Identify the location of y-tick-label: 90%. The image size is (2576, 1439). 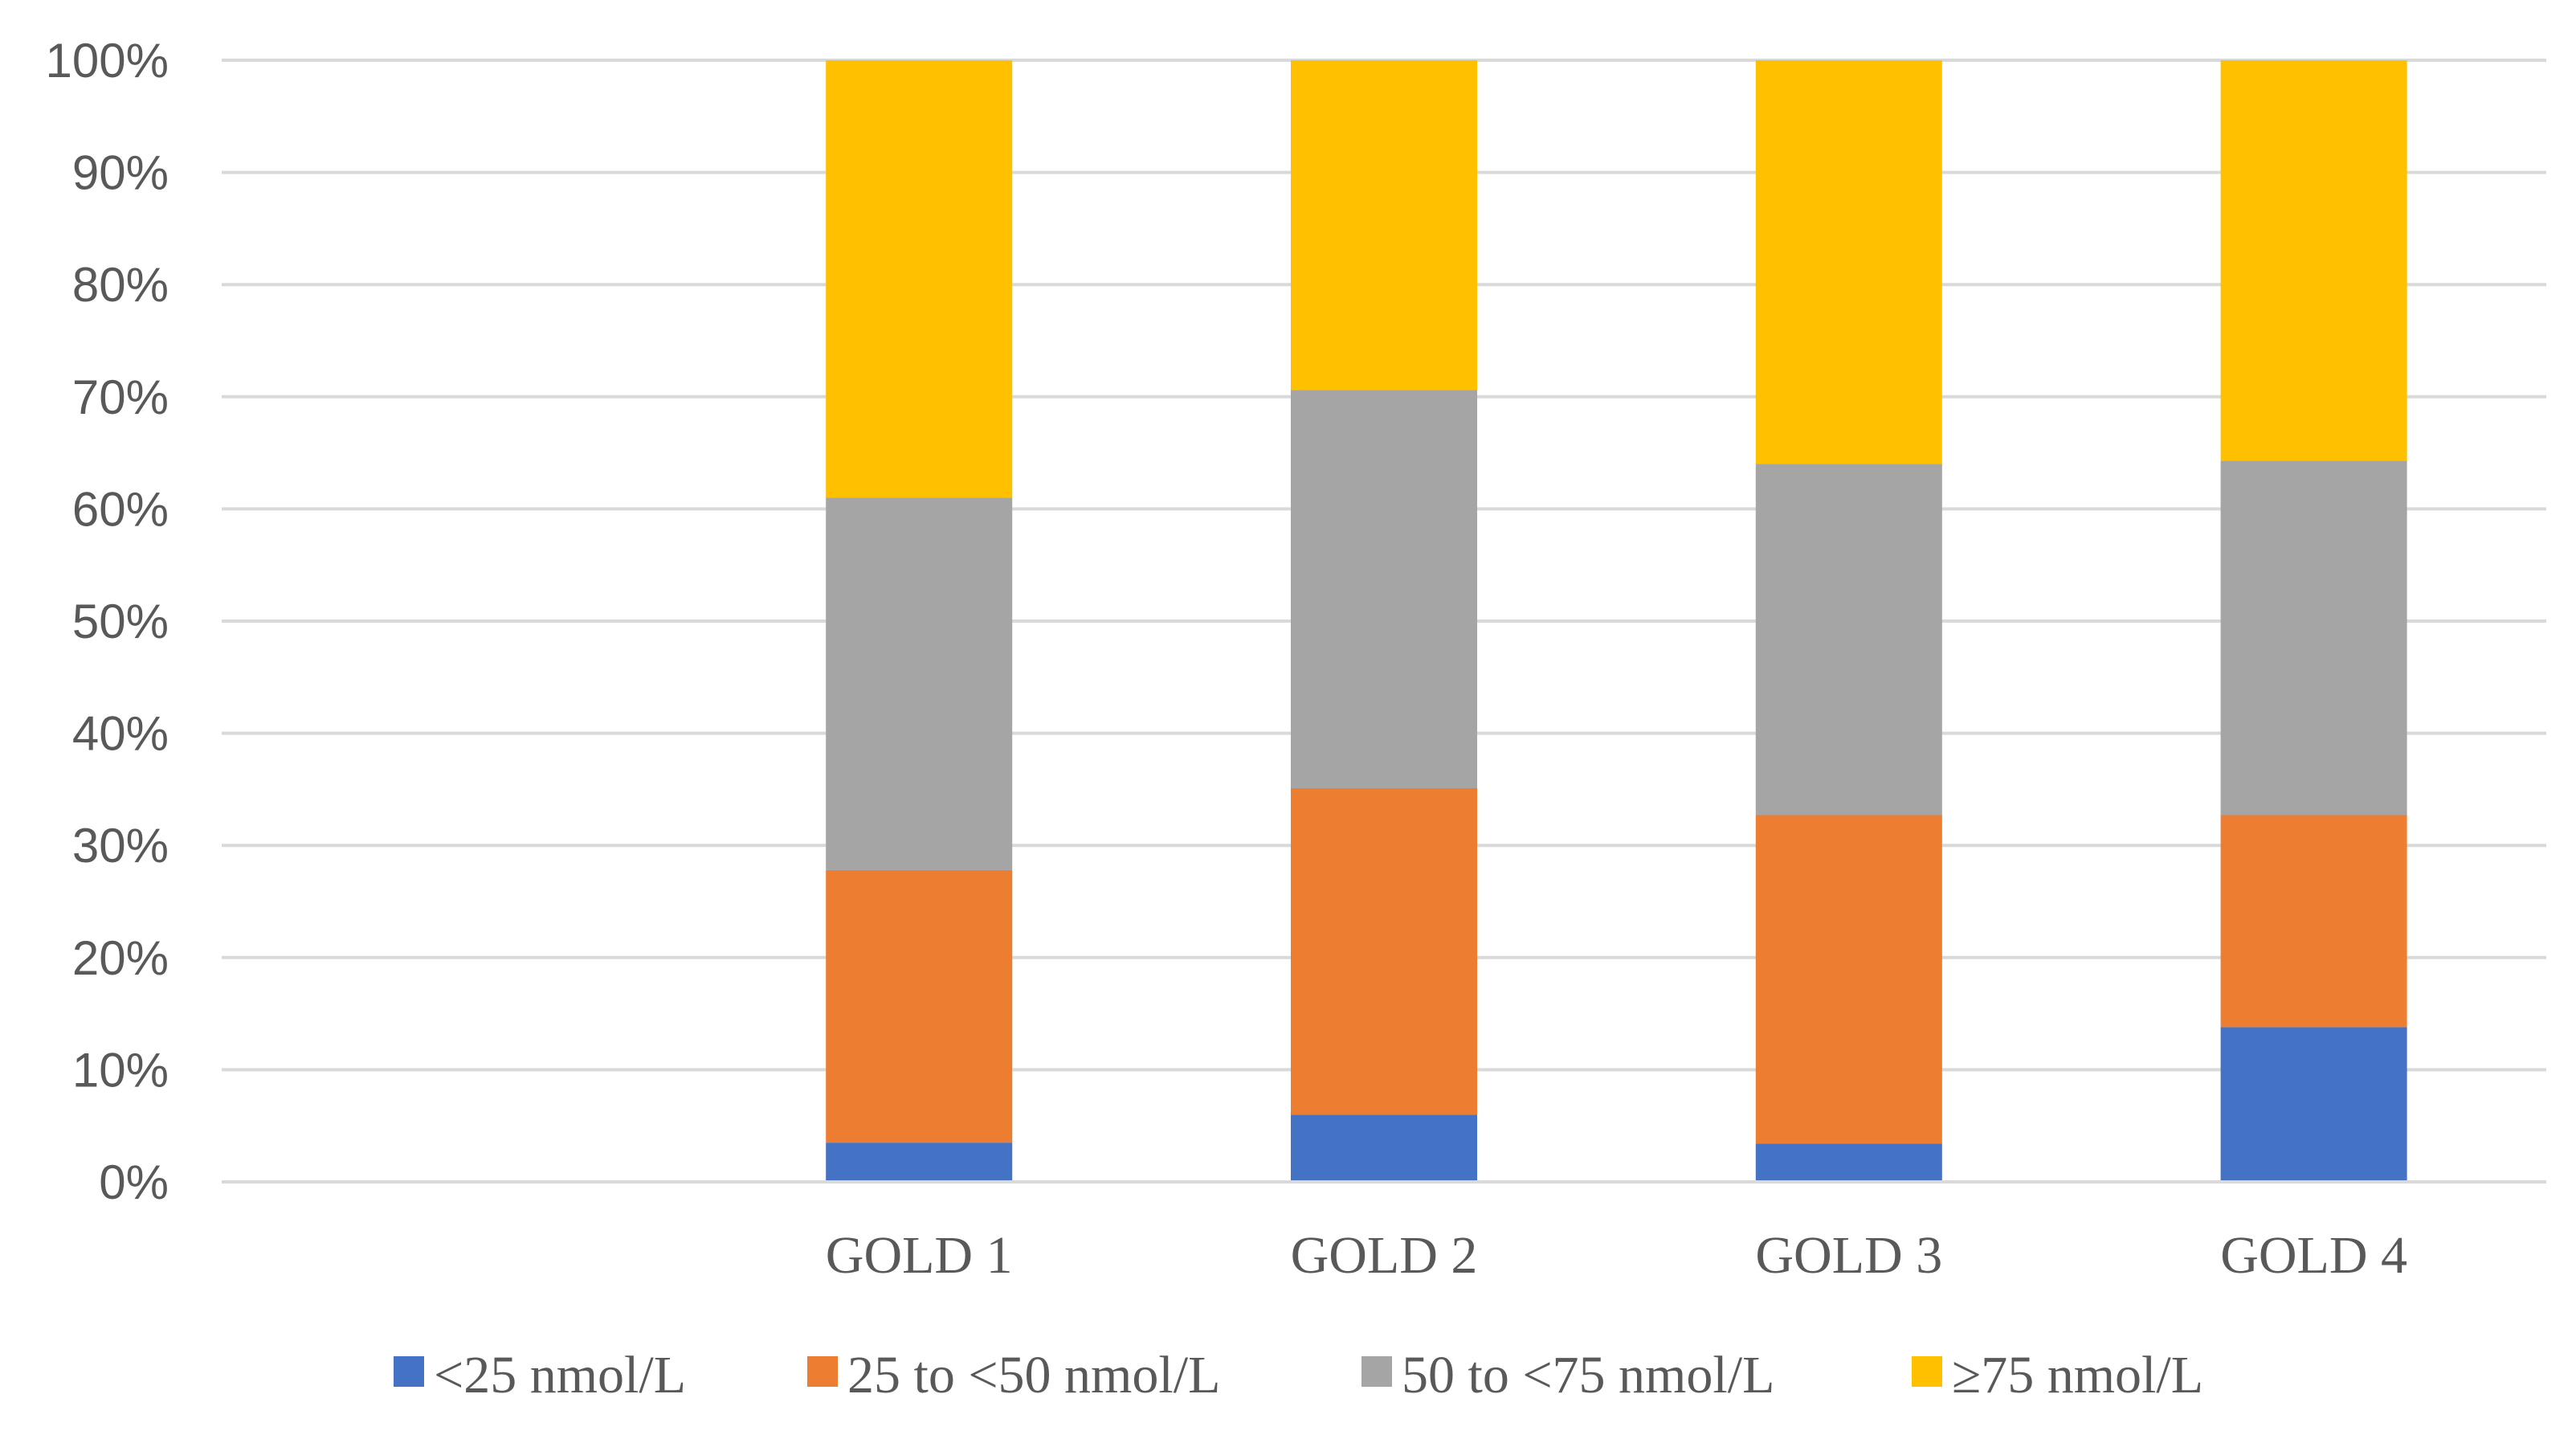
(120, 173).